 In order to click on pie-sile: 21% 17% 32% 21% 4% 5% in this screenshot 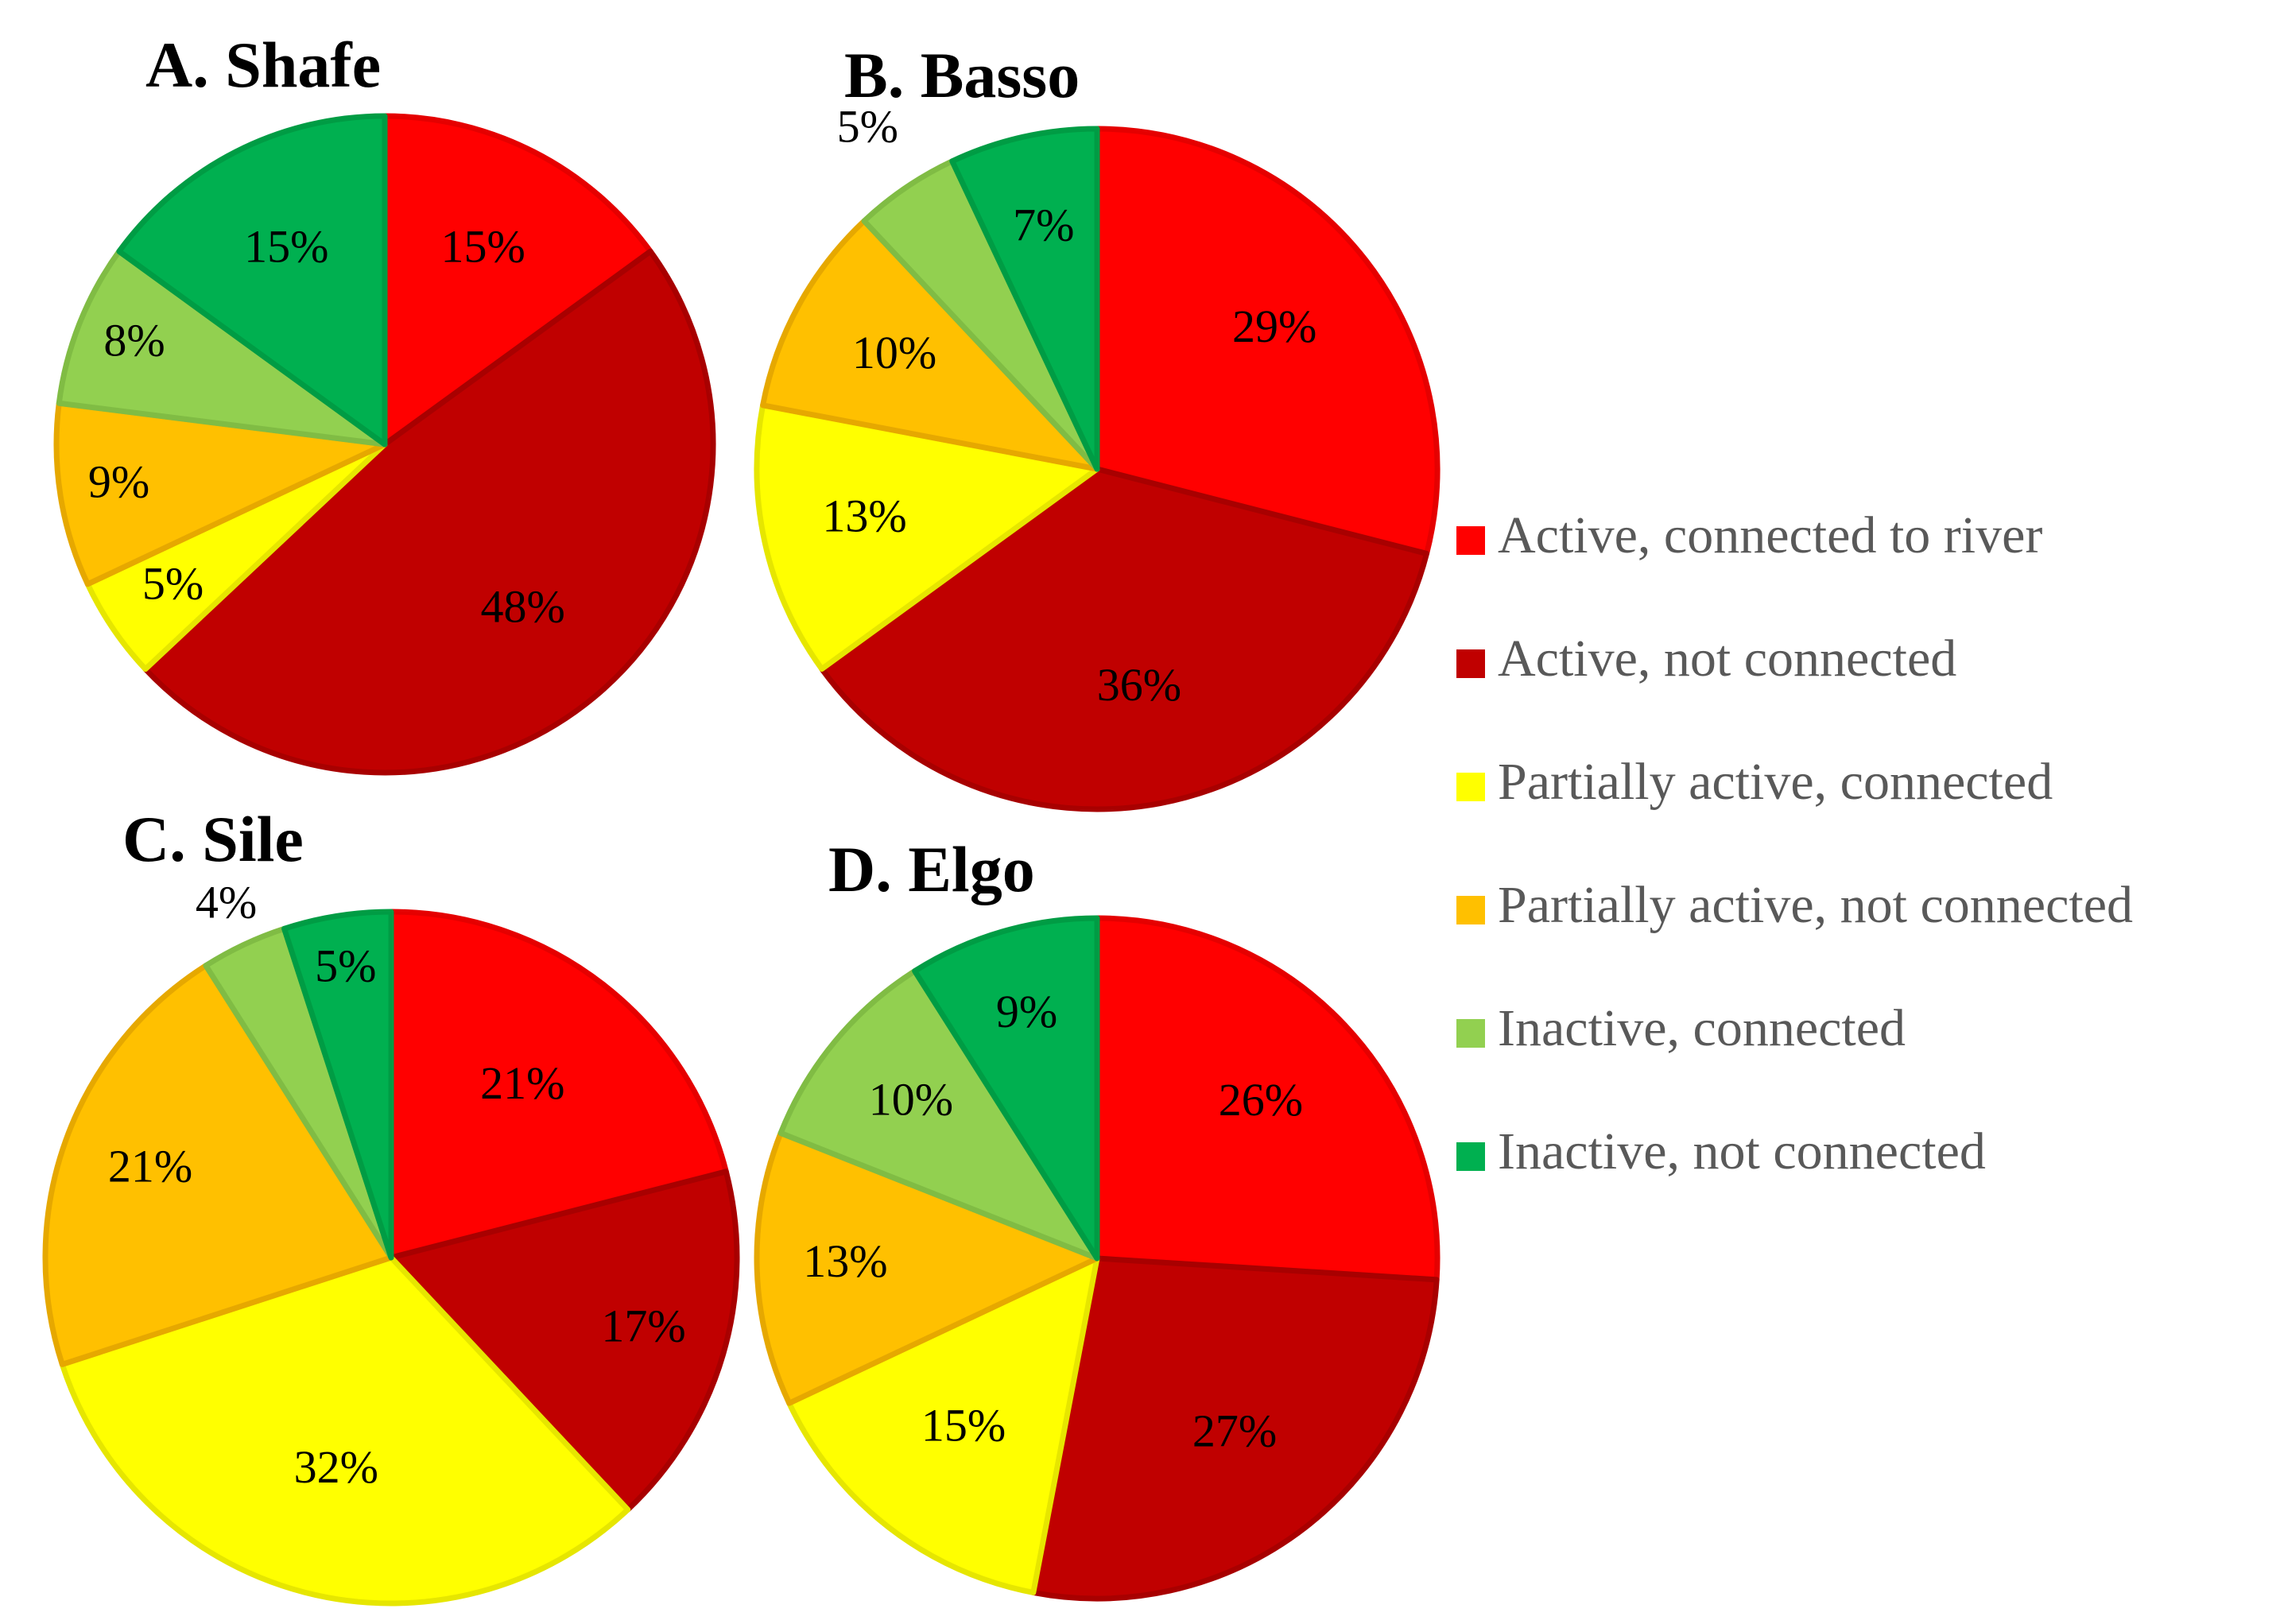, I will do `click(391, 1242)`.